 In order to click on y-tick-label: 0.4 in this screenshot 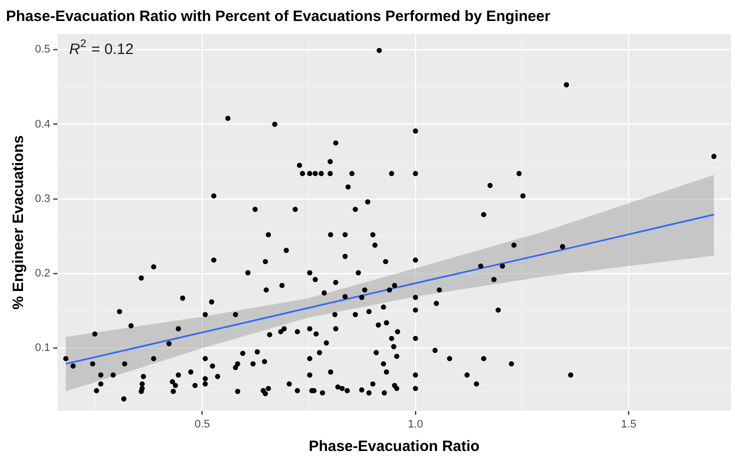, I will do `click(42, 124)`.